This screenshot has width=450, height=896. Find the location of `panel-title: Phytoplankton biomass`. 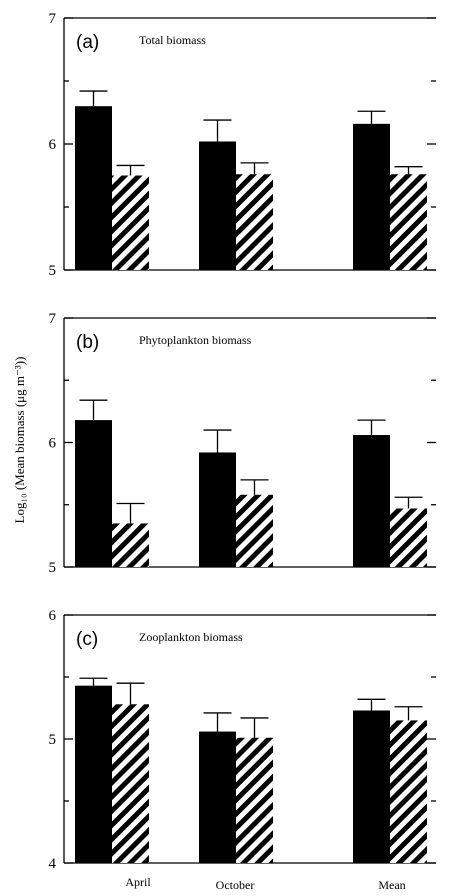

panel-title: Phytoplankton biomass is located at coordinates (195, 340).